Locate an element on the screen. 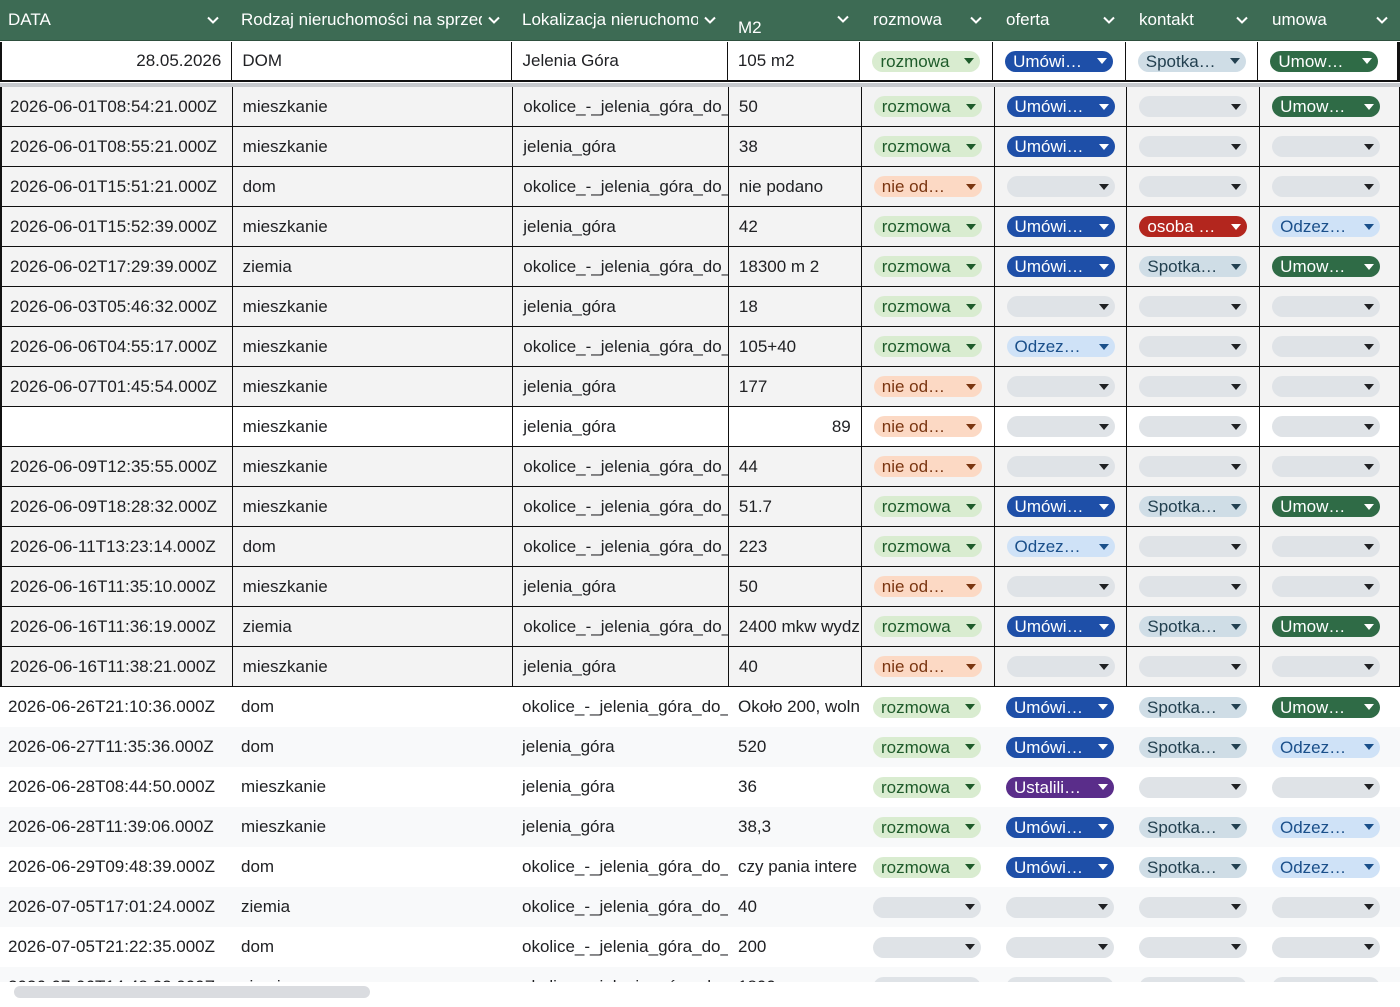 Image resolution: width=1400 pixels, height=1007 pixels. column-header-rozmowa: rozmowa is located at coordinates (927, 20).